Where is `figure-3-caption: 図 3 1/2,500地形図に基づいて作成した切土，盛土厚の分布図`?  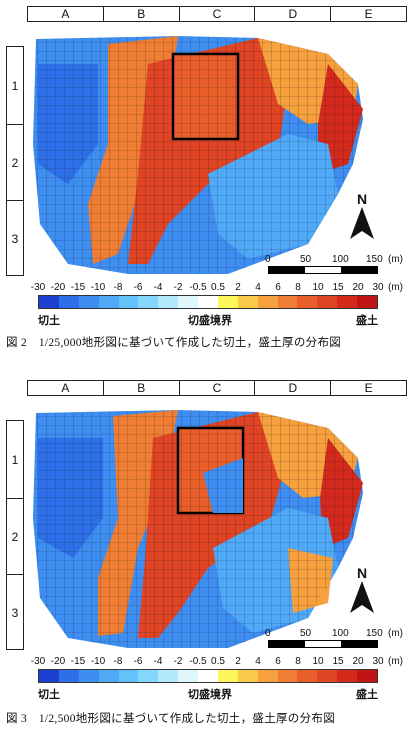
figure-3-caption: 図 3 1/2,500地形図に基づいて作成した切土，盛土厚の分布図 is located at coordinates (170, 719).